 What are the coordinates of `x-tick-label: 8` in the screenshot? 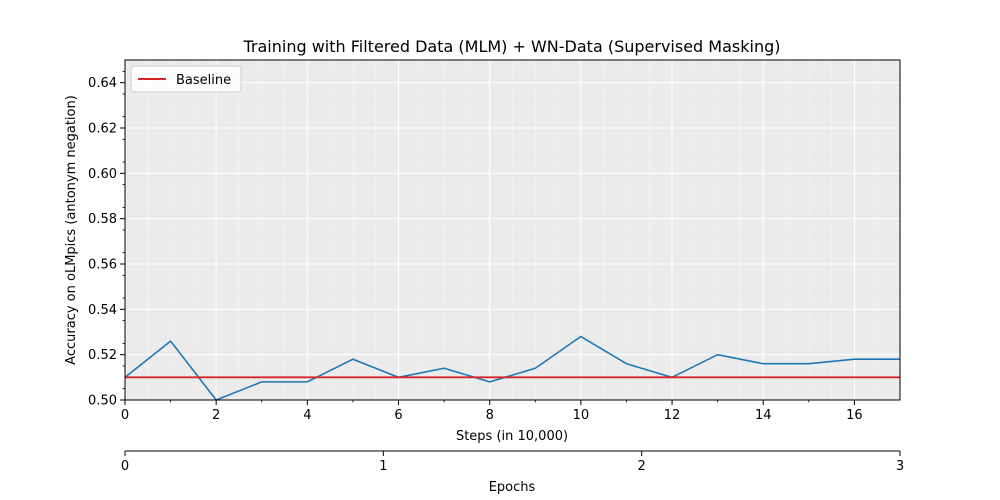 It's located at (490, 415).